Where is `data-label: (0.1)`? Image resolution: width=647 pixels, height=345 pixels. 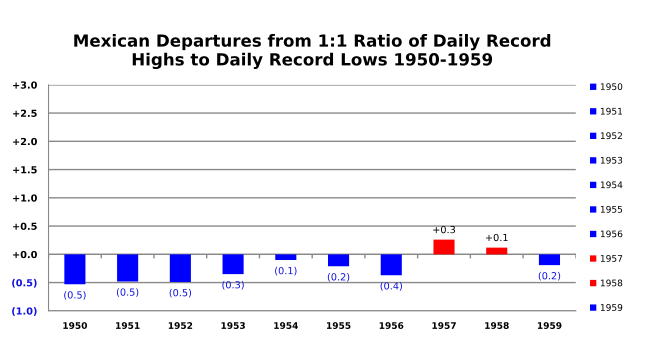
data-label: (0.1) is located at coordinates (285, 271).